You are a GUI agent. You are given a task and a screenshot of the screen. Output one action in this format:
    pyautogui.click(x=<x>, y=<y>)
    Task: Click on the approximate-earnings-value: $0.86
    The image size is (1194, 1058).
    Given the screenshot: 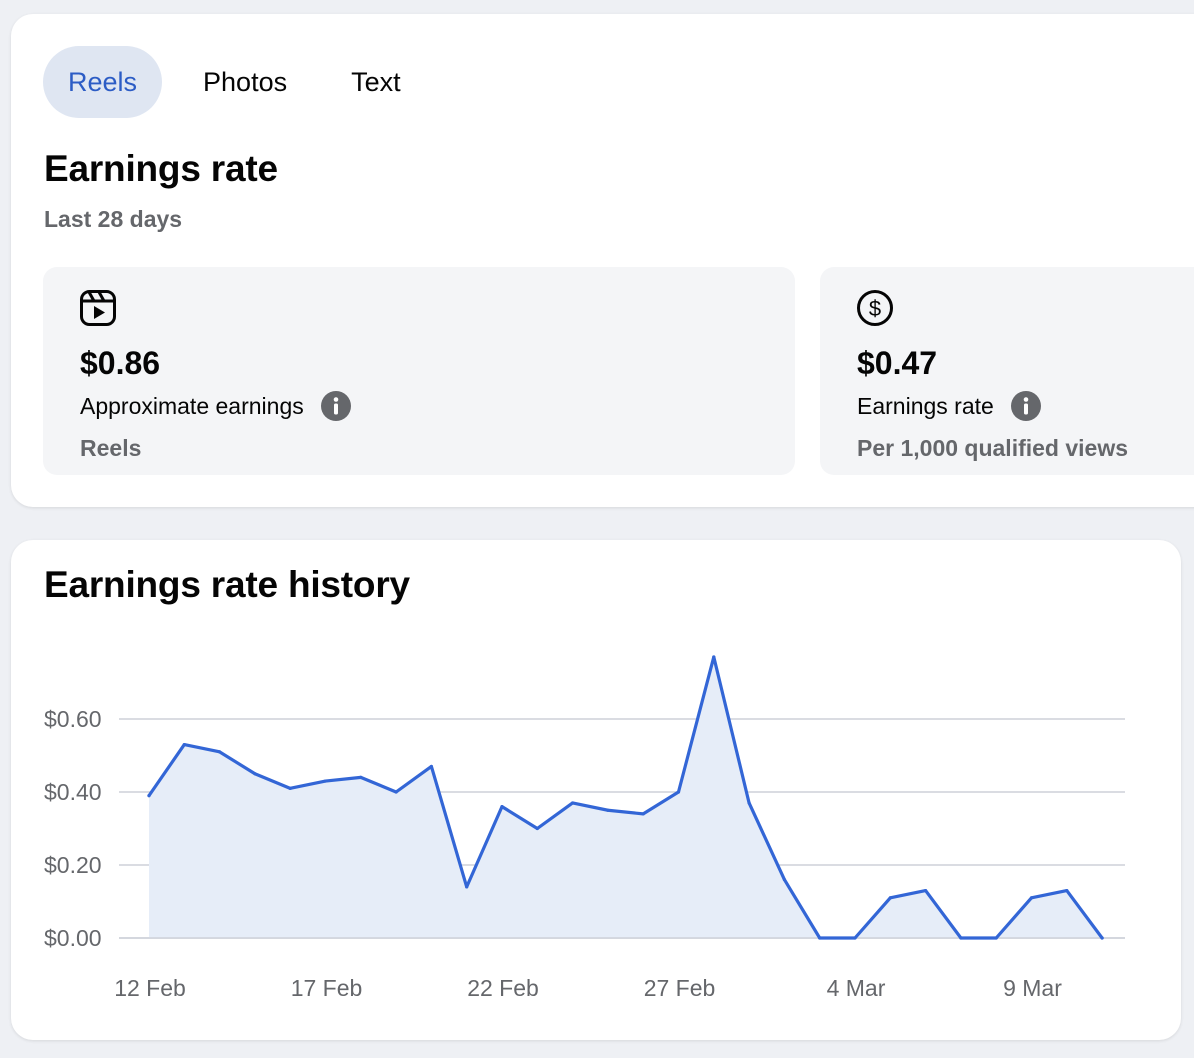 What is the action you would take?
    pyautogui.click(x=120, y=363)
    